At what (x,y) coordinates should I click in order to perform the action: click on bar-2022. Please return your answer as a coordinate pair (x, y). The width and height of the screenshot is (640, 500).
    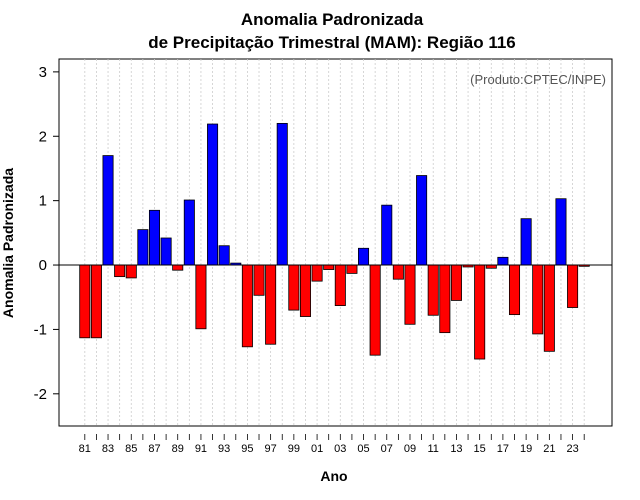
    Looking at the image, I should click on (561, 232).